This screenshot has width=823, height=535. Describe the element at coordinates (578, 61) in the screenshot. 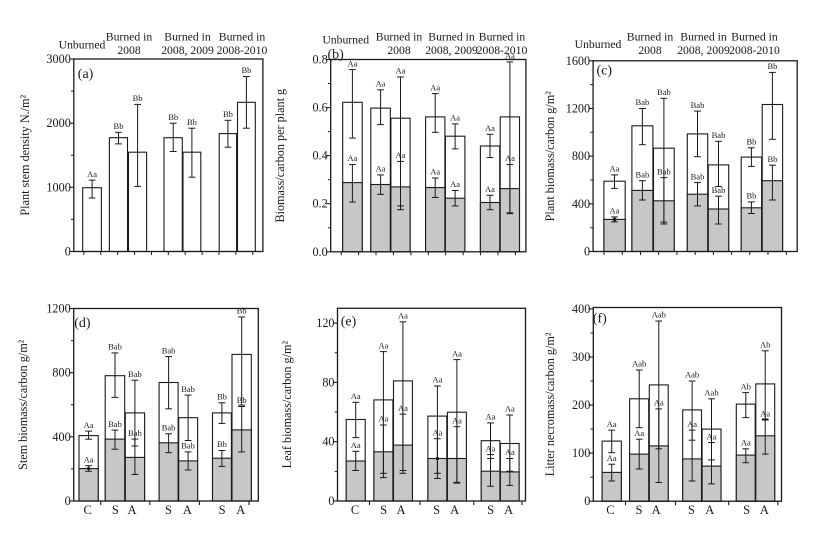

I see `svg-text: 1600` at that location.